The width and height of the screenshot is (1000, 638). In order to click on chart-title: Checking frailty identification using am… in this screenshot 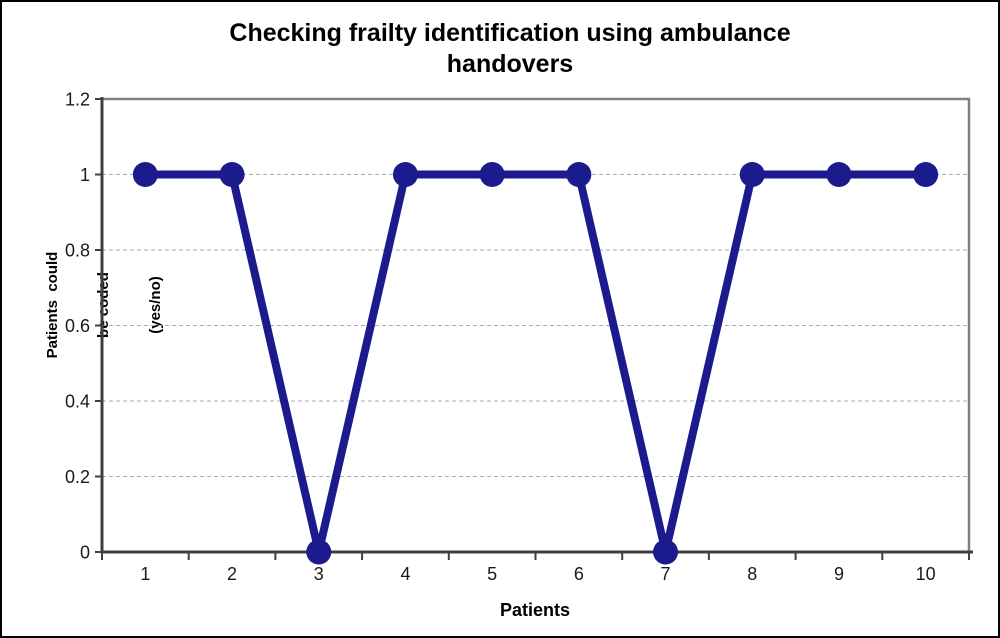, I will do `click(510, 49)`.